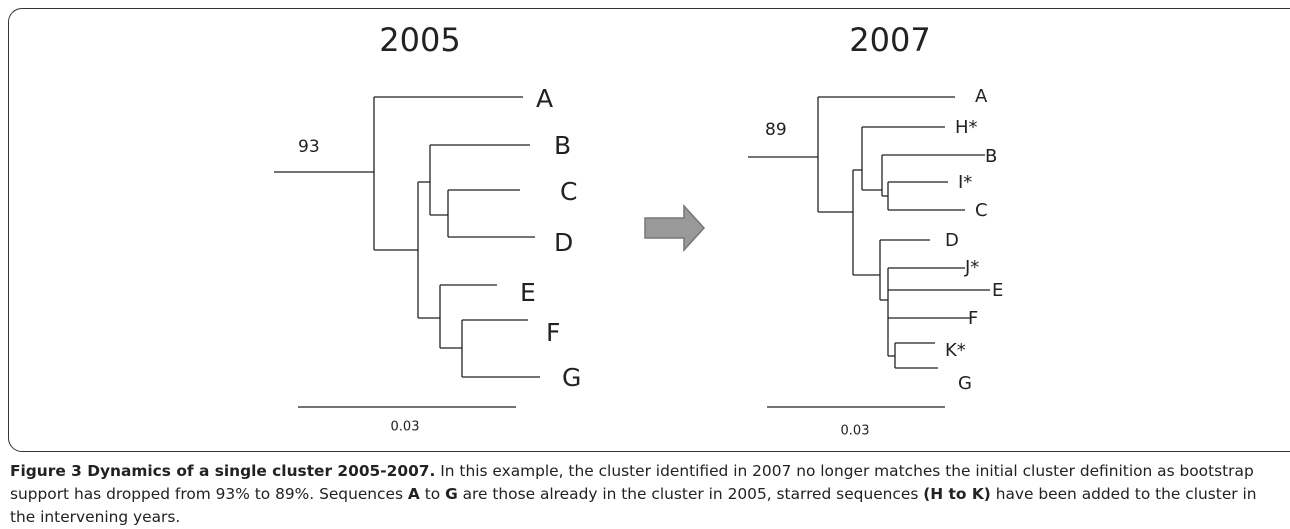 This screenshot has width=1290, height=529. Describe the element at coordinates (965, 182) in the screenshot. I see `leaf-label: I*` at that location.